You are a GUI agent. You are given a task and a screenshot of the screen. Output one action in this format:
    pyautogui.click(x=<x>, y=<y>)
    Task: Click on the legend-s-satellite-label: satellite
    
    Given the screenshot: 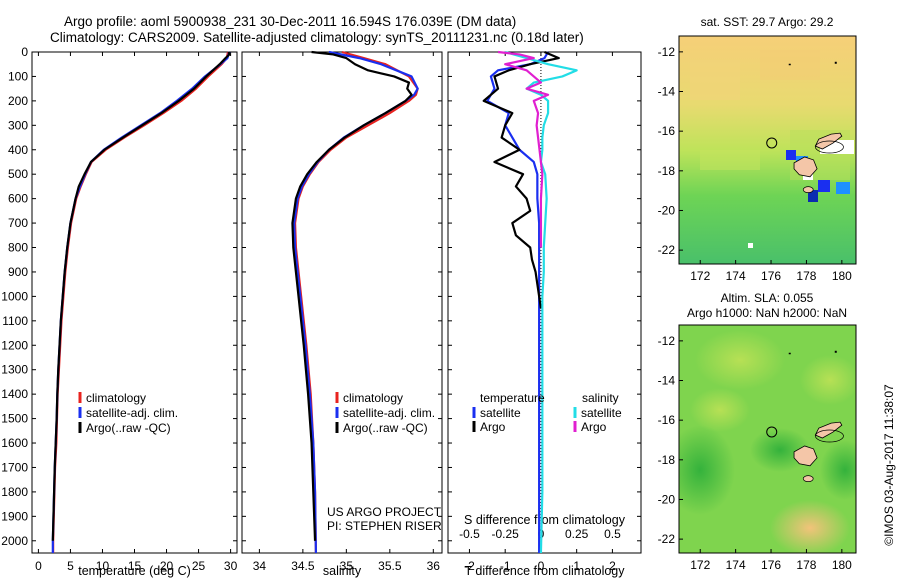 What is the action you would take?
    pyautogui.click(x=601, y=413)
    